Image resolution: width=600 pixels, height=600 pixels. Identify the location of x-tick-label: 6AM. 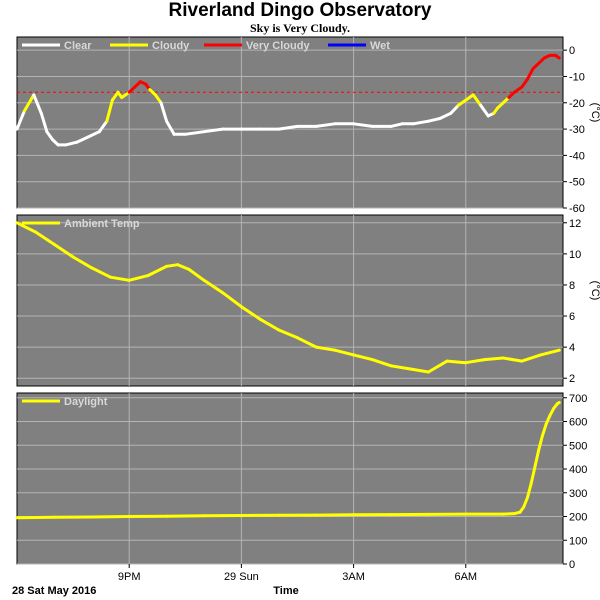
(465, 577).